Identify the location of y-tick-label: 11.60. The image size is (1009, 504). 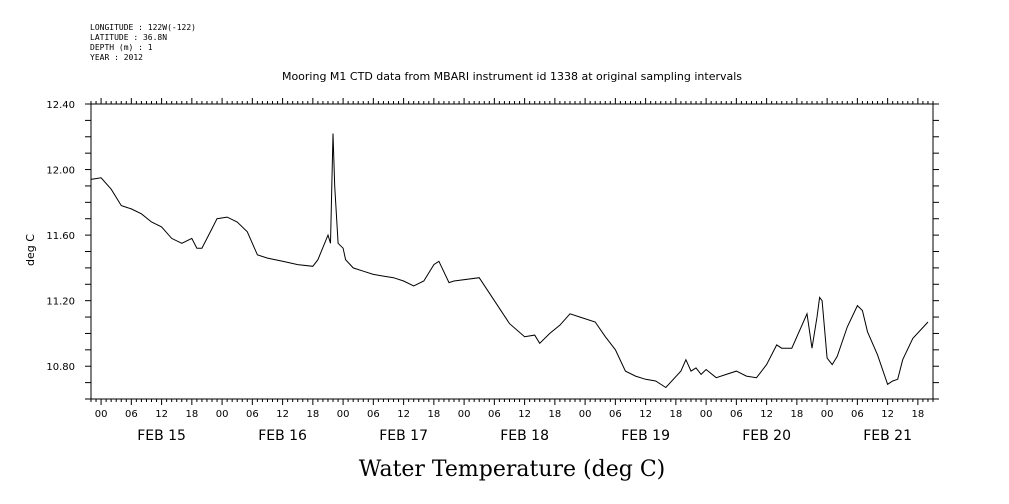
(60, 236).